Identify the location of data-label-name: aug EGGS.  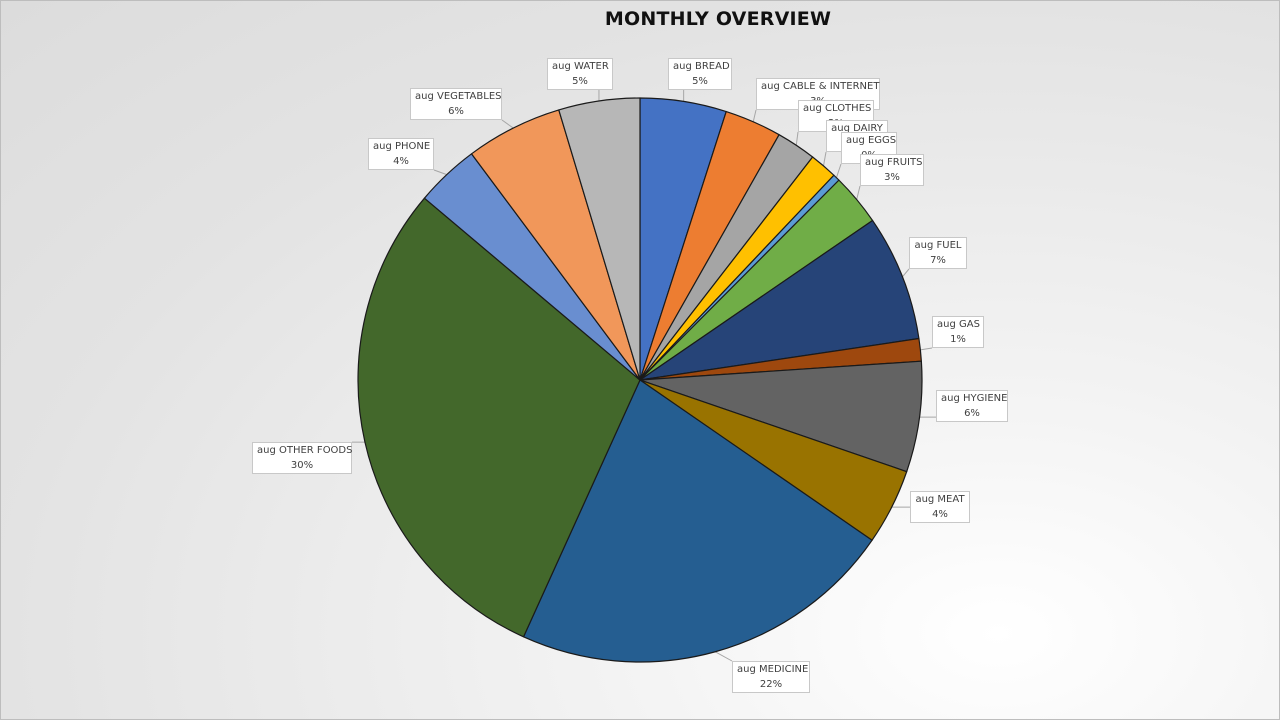
(871, 140).